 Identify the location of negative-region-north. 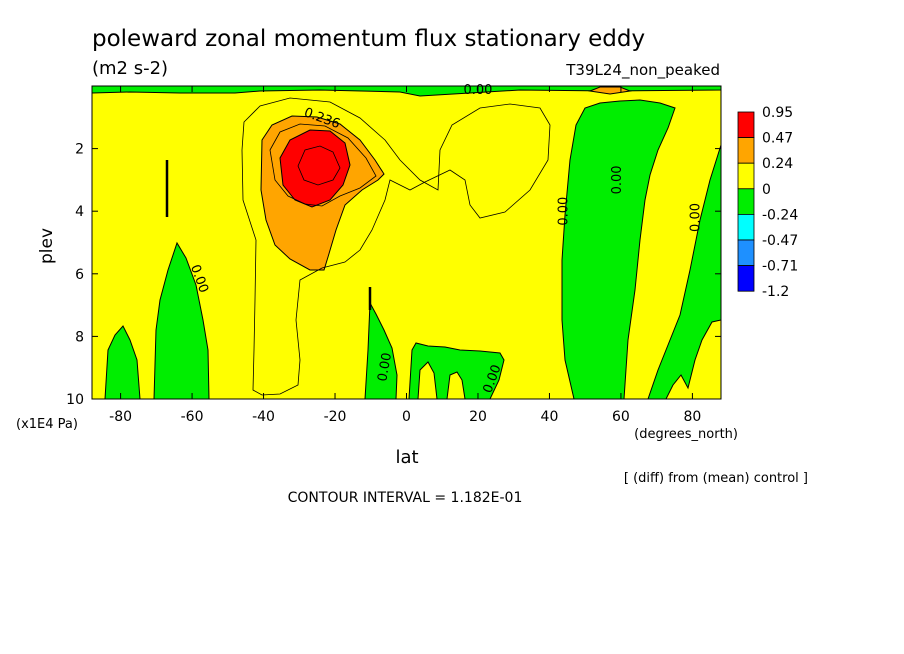
(641, 249).